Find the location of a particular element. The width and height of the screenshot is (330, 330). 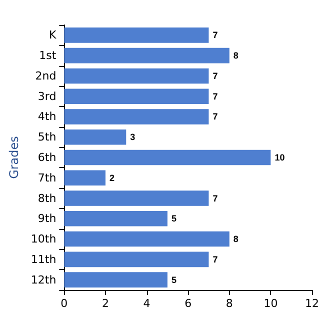

x-tick-label: 10 is located at coordinates (271, 303).